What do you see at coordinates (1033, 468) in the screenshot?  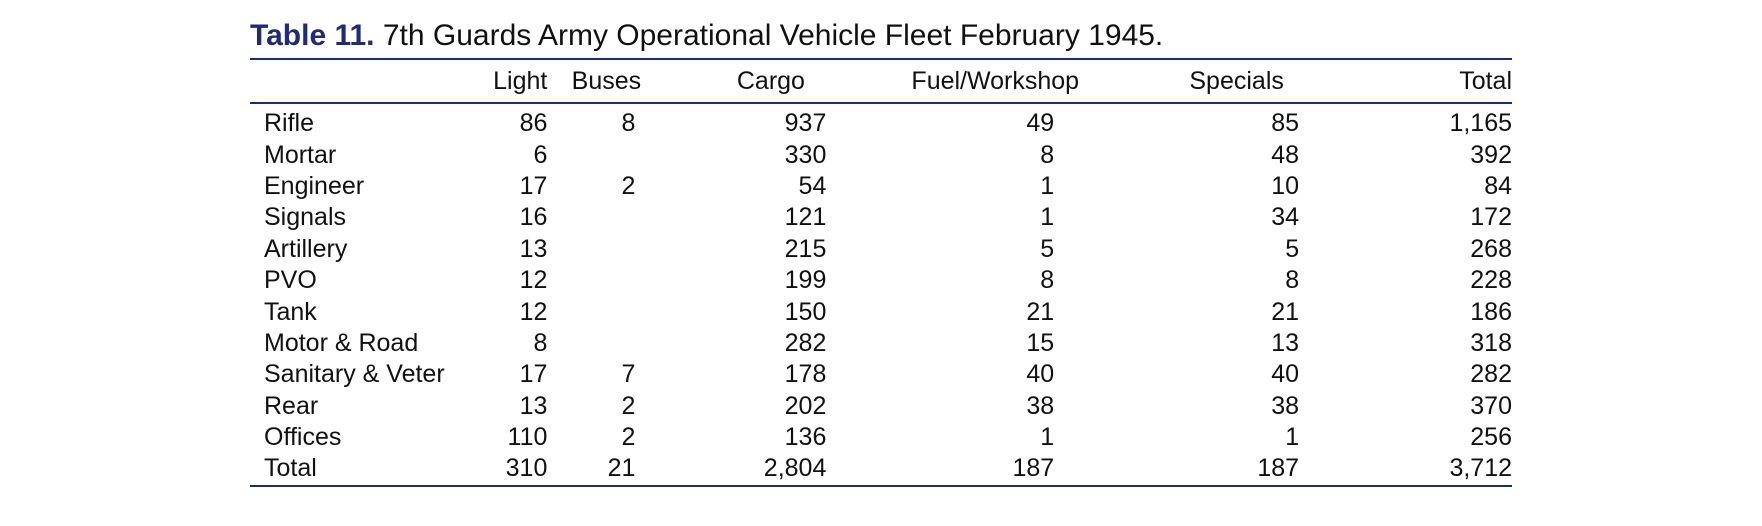 I see `cell-fuel-workshop: 187` at bounding box center [1033, 468].